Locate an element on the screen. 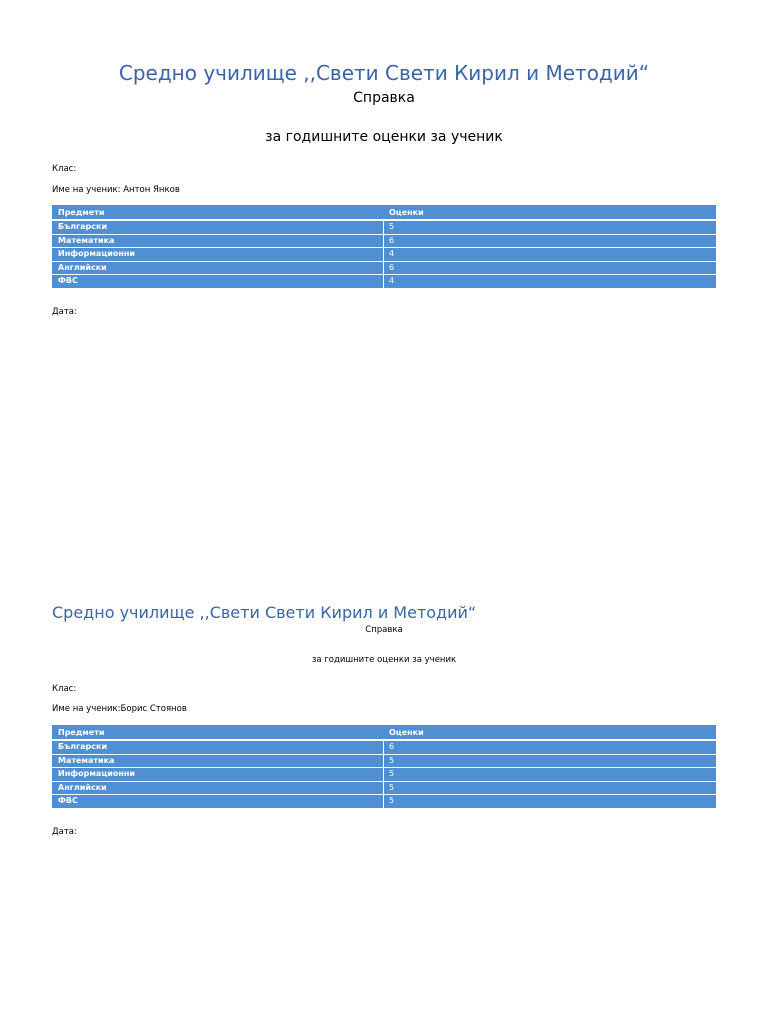  table-row: Български 5 is located at coordinates (384, 228).